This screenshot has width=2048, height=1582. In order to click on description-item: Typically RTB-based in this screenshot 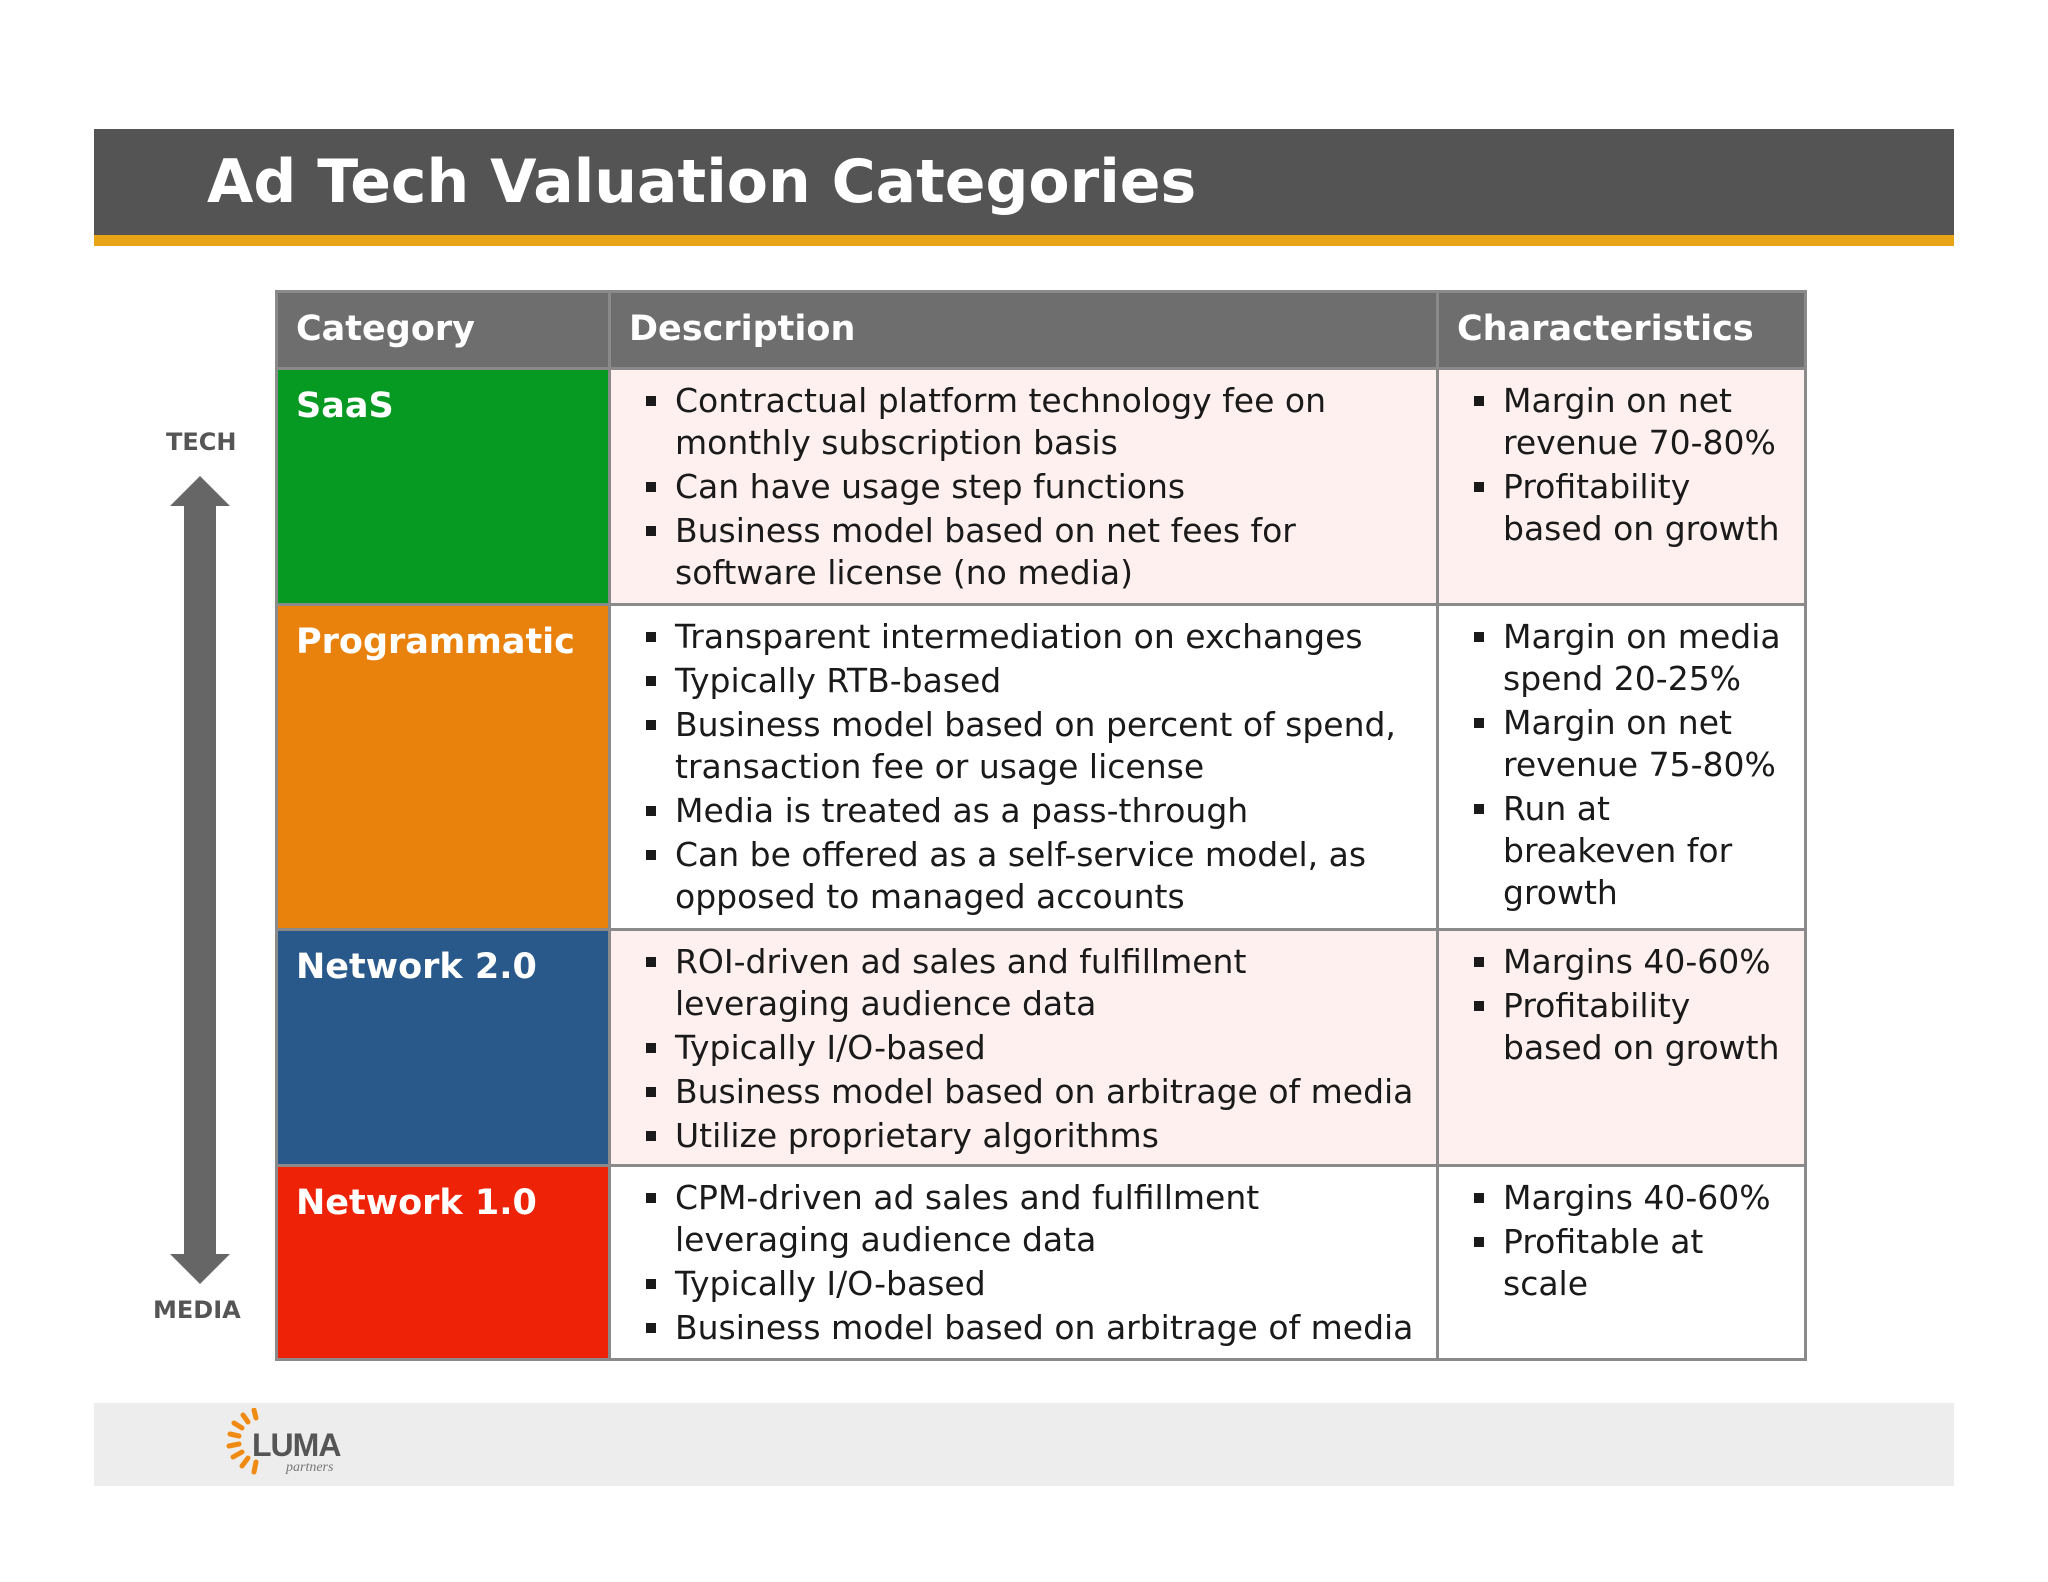, I will do `click(1025, 681)`.